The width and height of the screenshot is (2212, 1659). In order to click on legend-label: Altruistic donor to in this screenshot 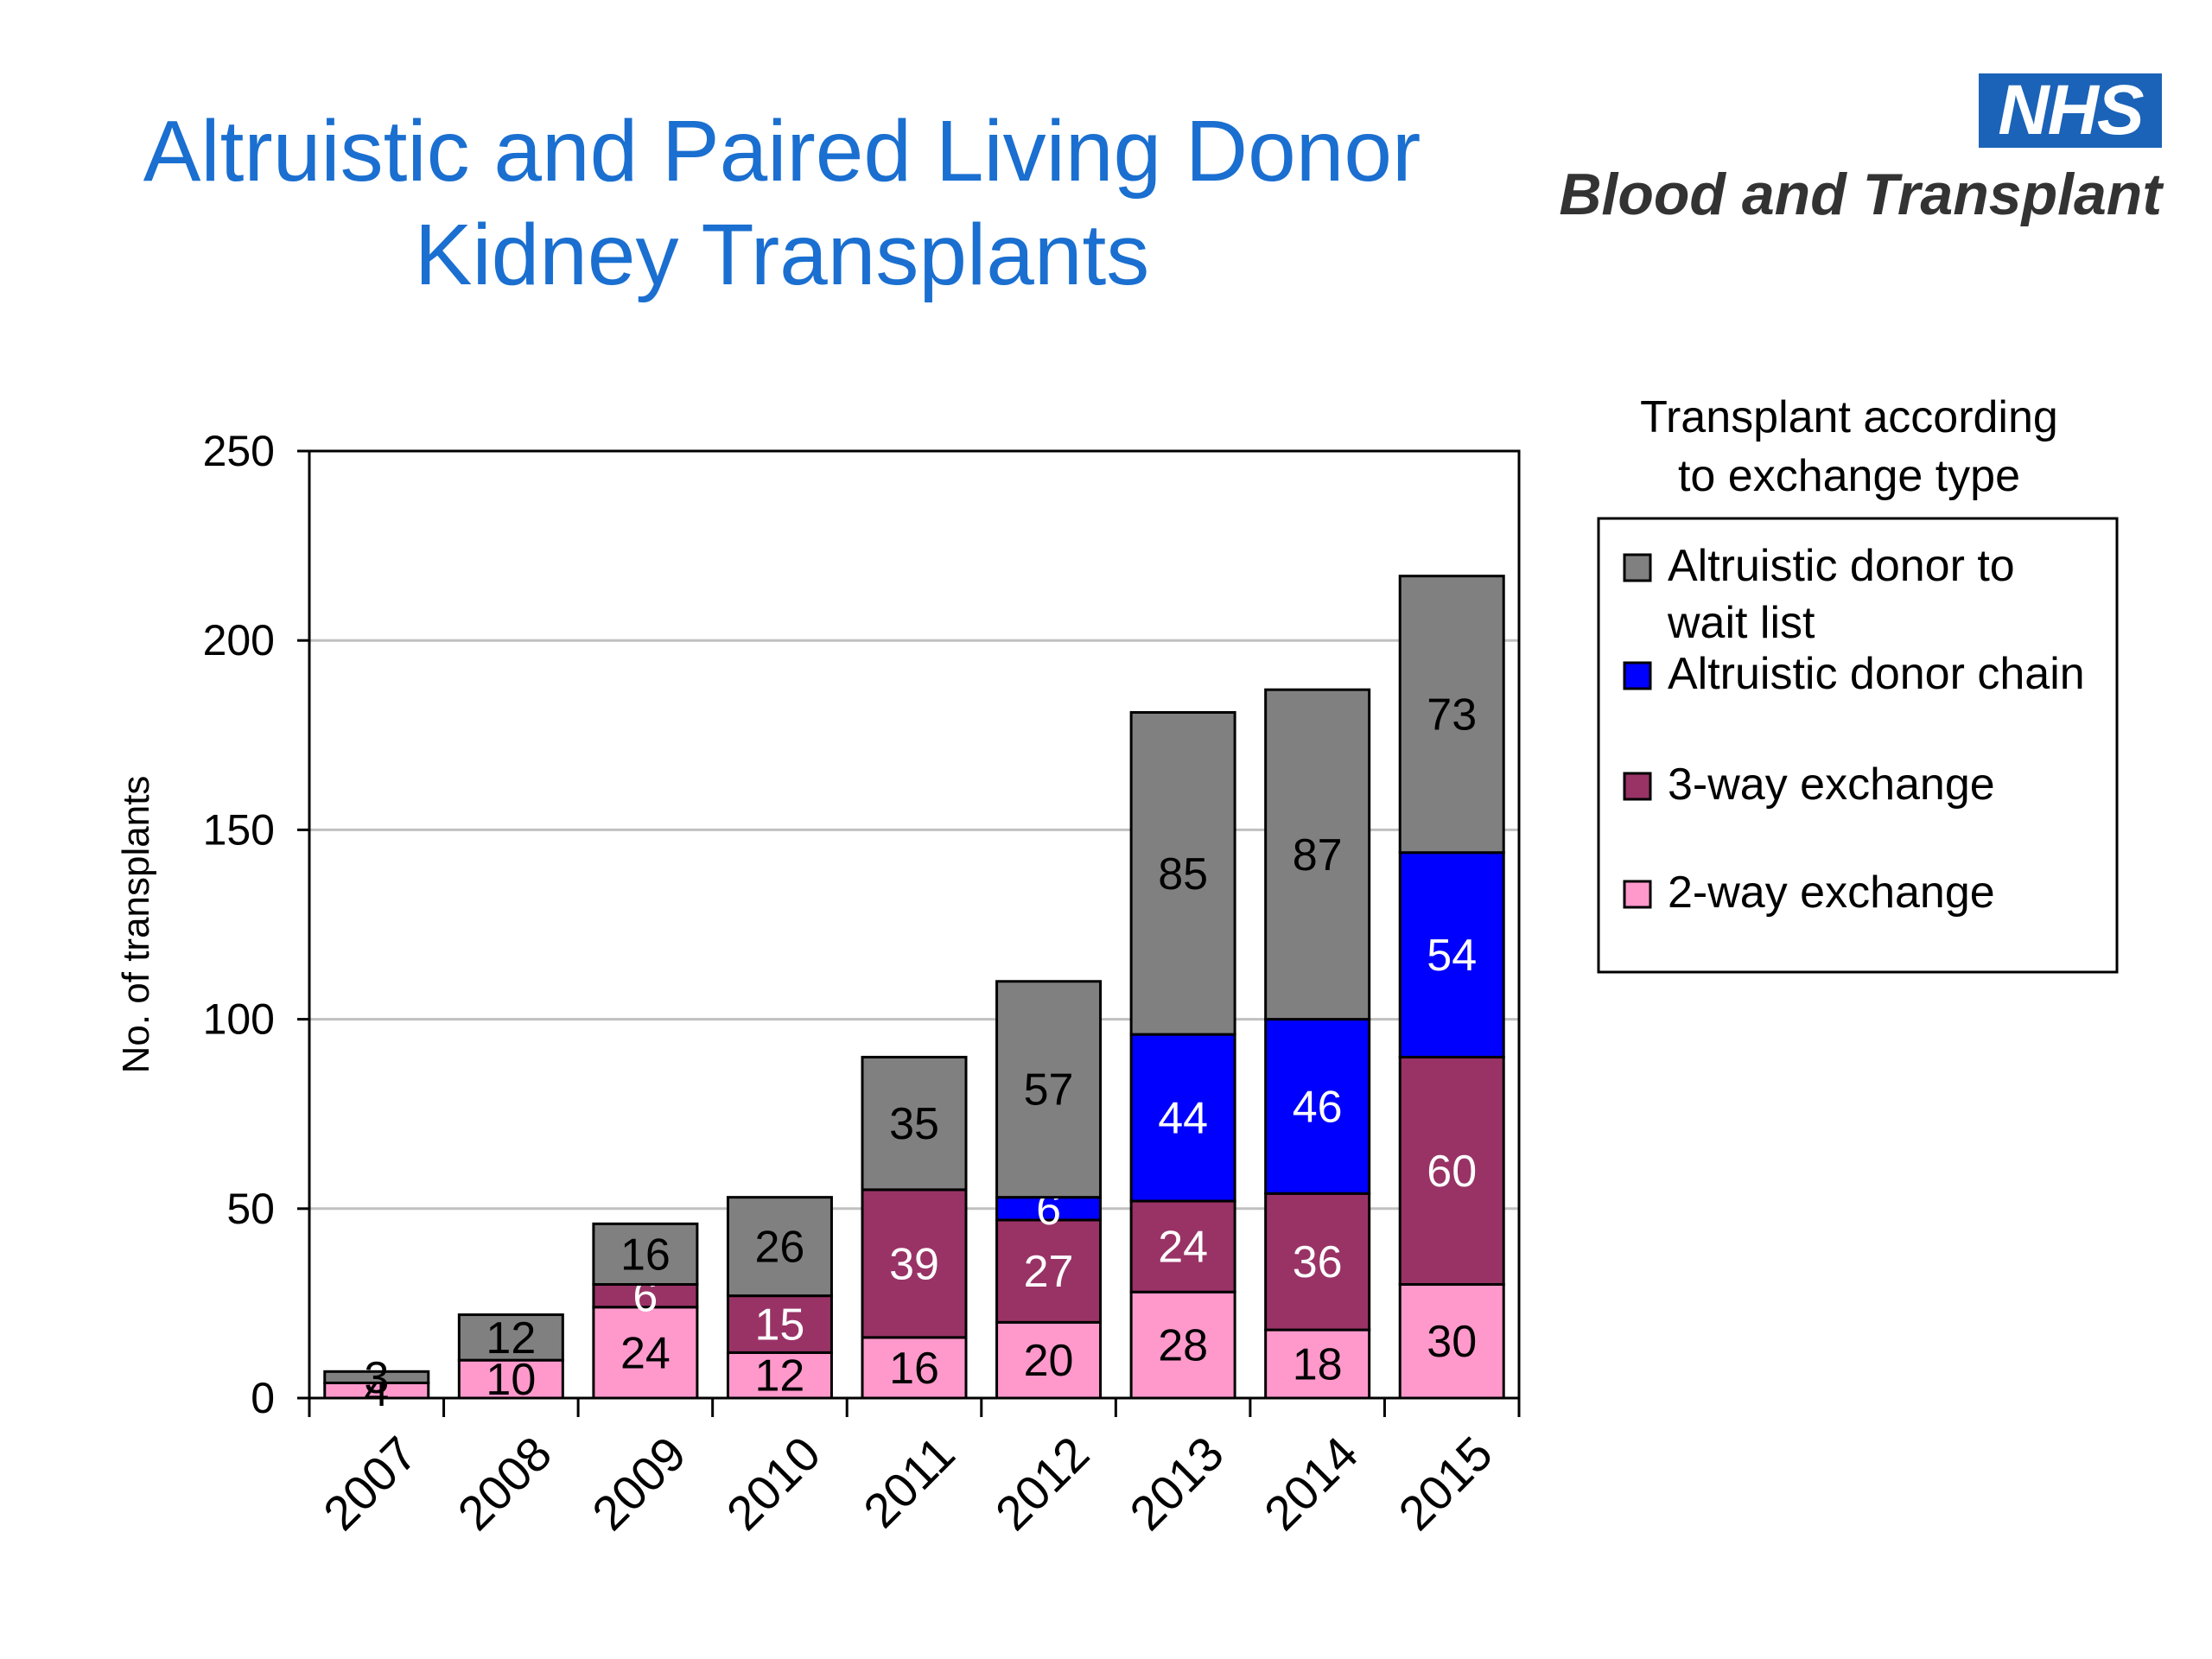, I will do `click(1841, 566)`.